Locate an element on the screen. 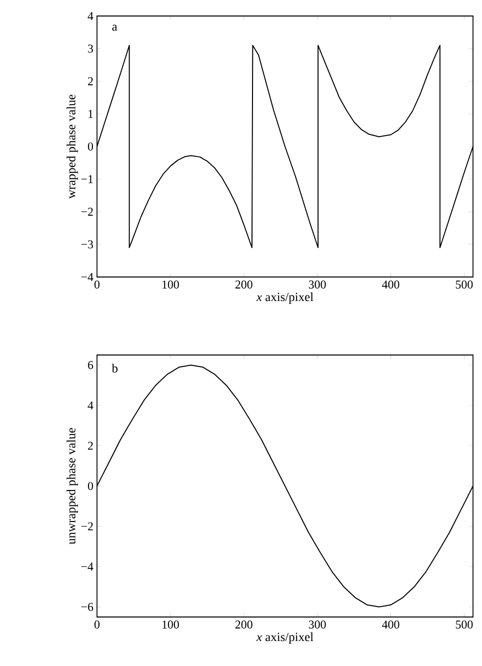  annotation: a is located at coordinates (115, 27).